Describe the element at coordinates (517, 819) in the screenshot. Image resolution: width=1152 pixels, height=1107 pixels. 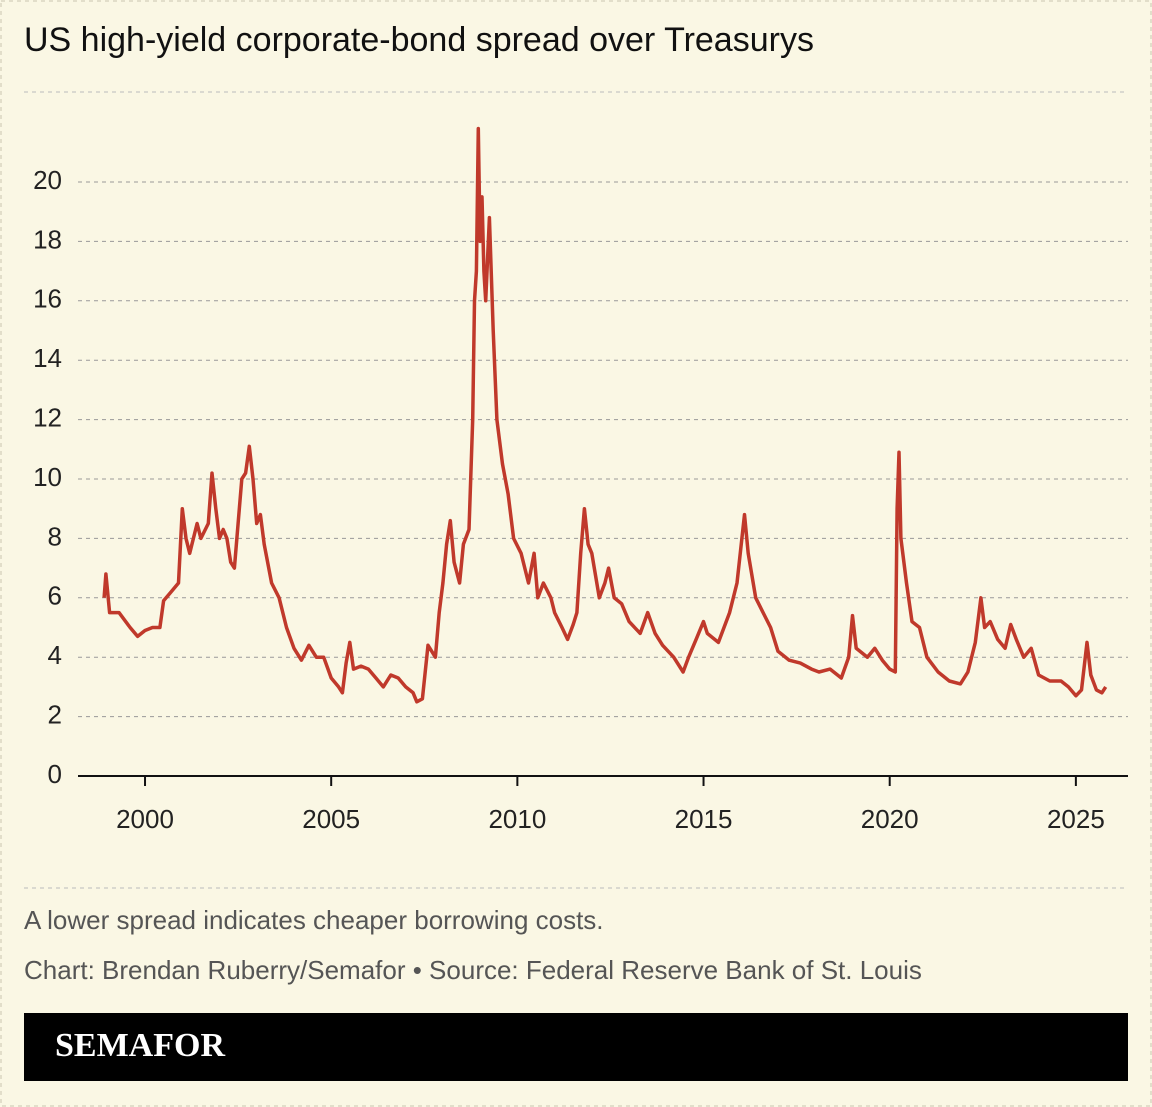
I see `x-tick-label: 2010` at that location.